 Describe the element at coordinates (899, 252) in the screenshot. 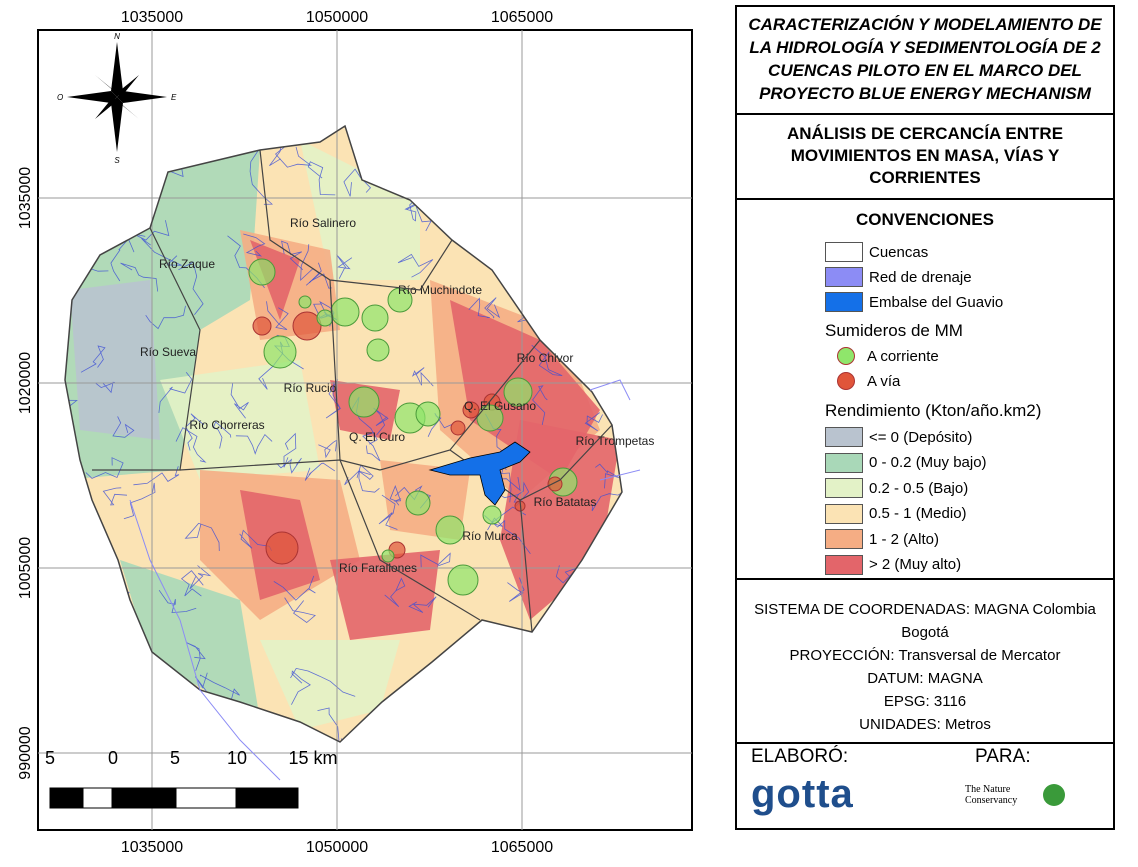

I see `legend-label: Cuencas` at that location.